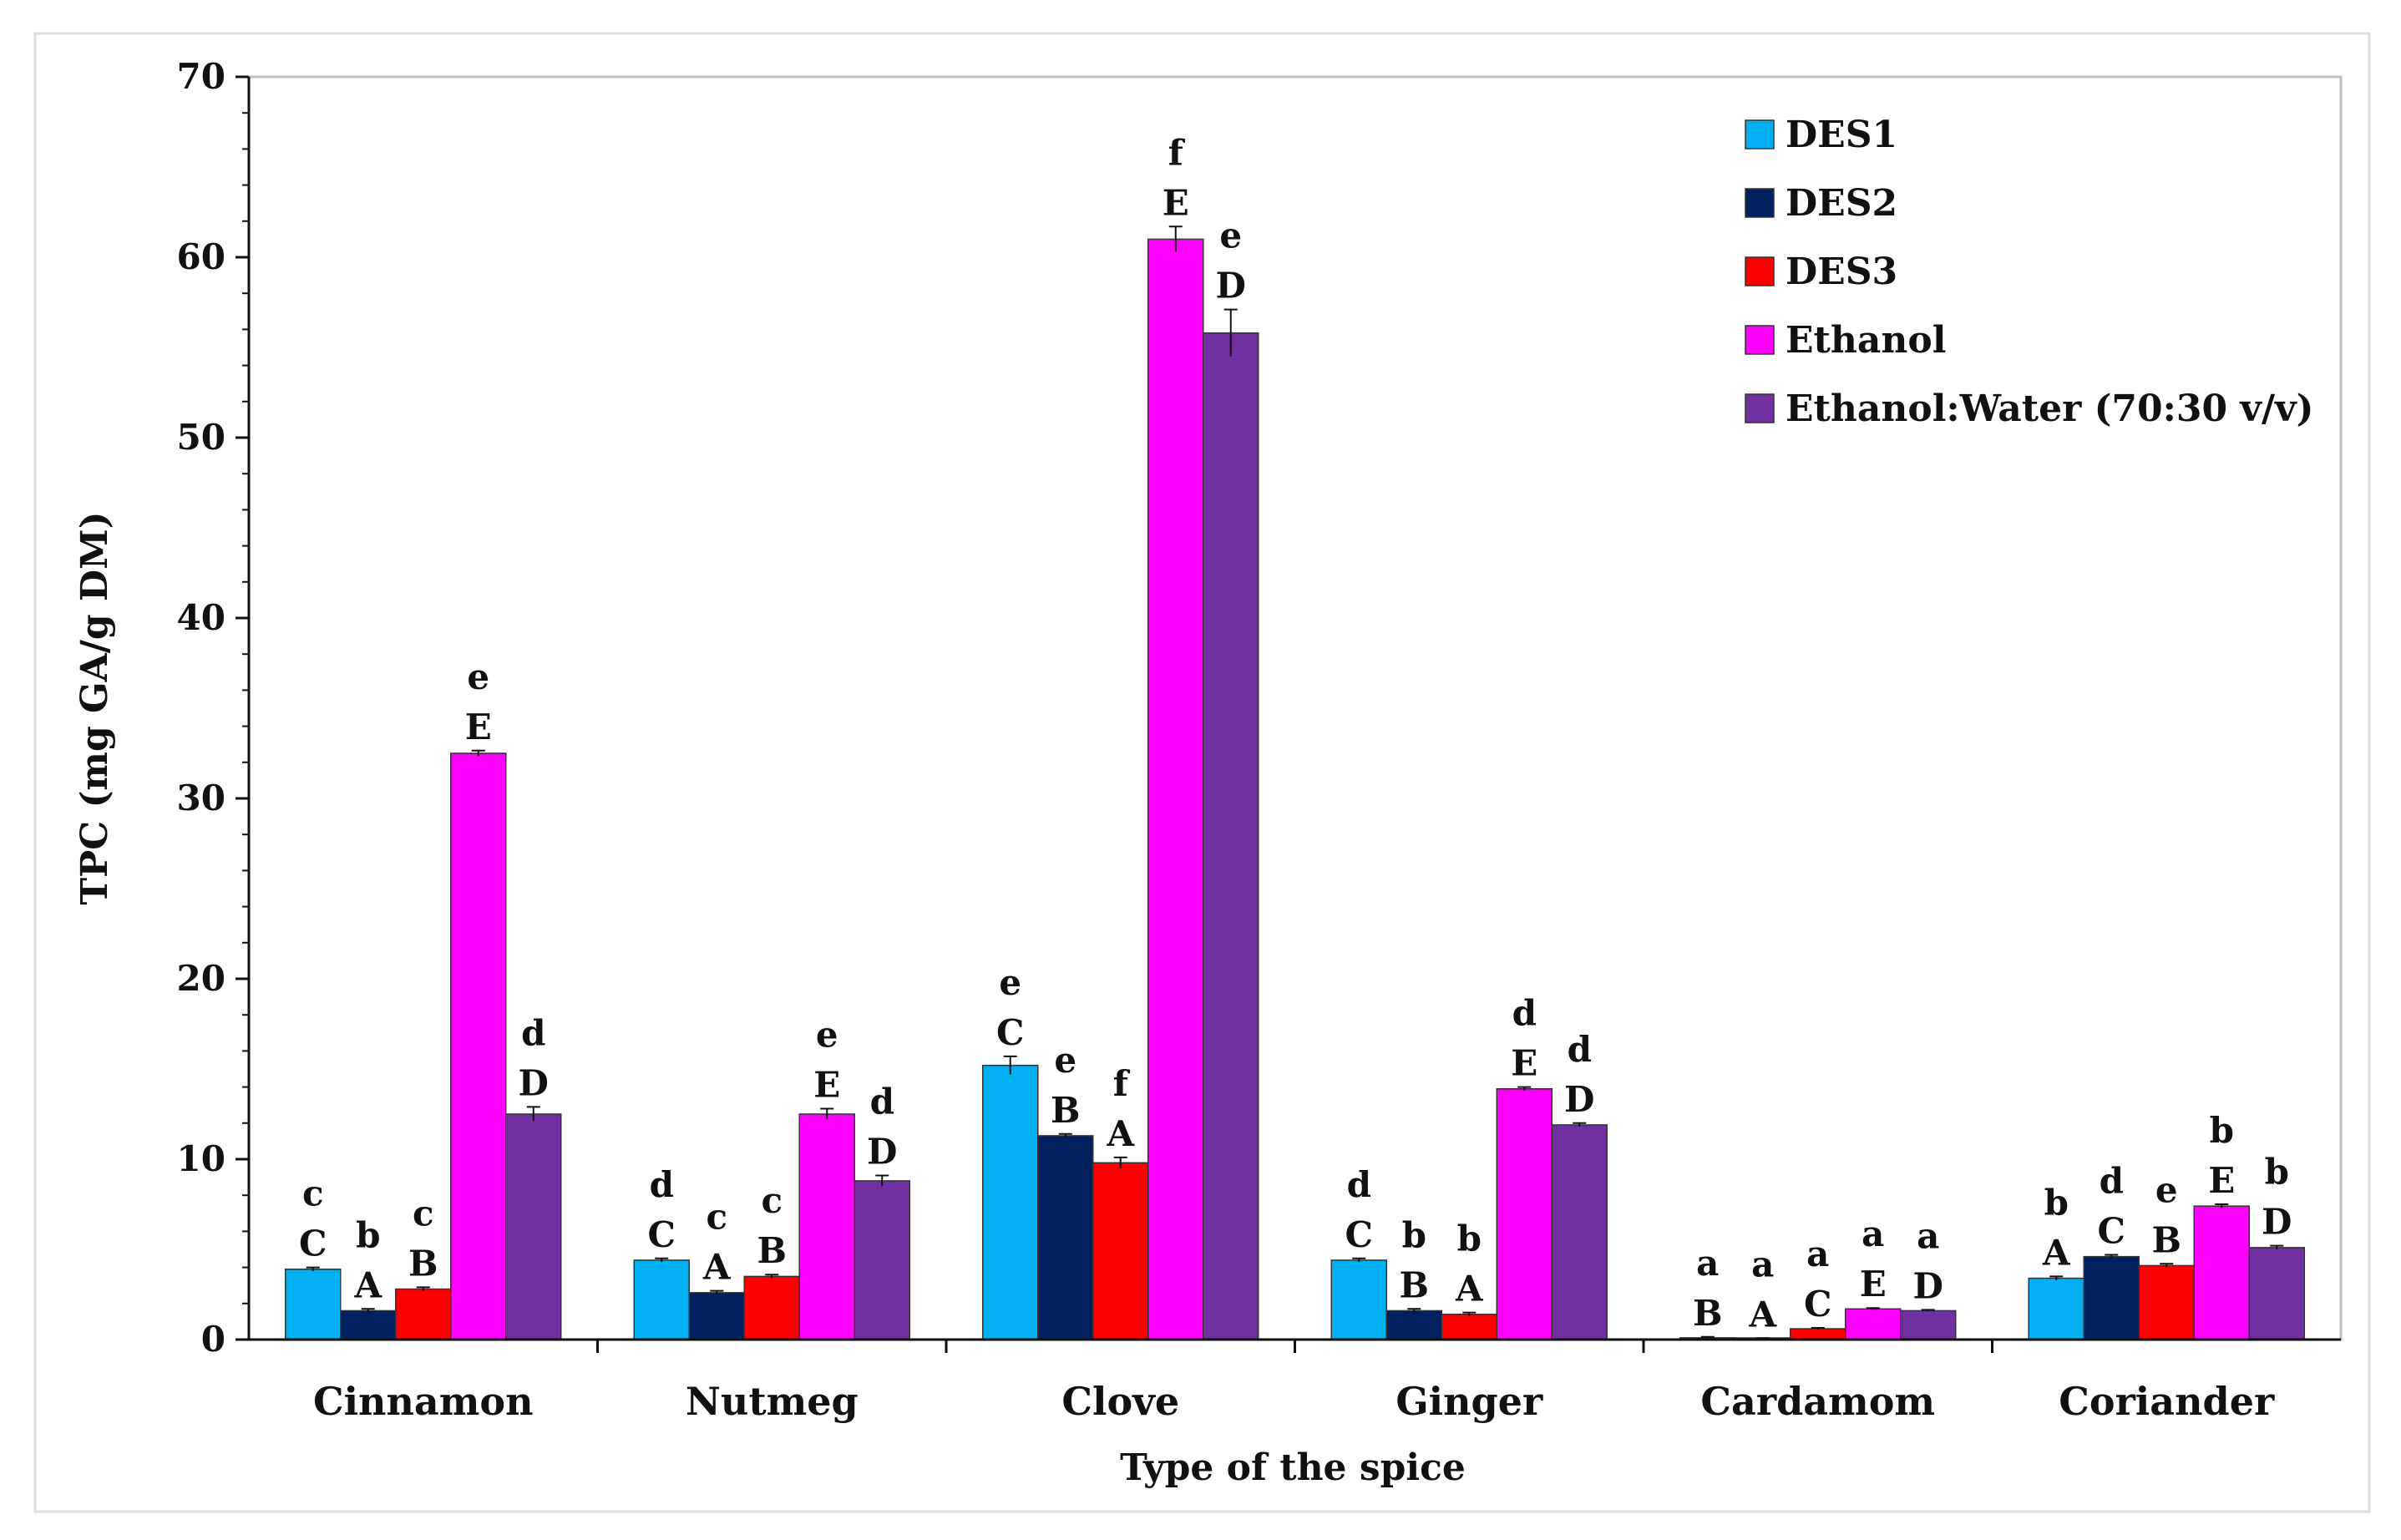 The image size is (2401, 1540). What do you see at coordinates (2049, 409) in the screenshot?
I see `legend-label: Ethanol:Water (70:30 v/v)` at bounding box center [2049, 409].